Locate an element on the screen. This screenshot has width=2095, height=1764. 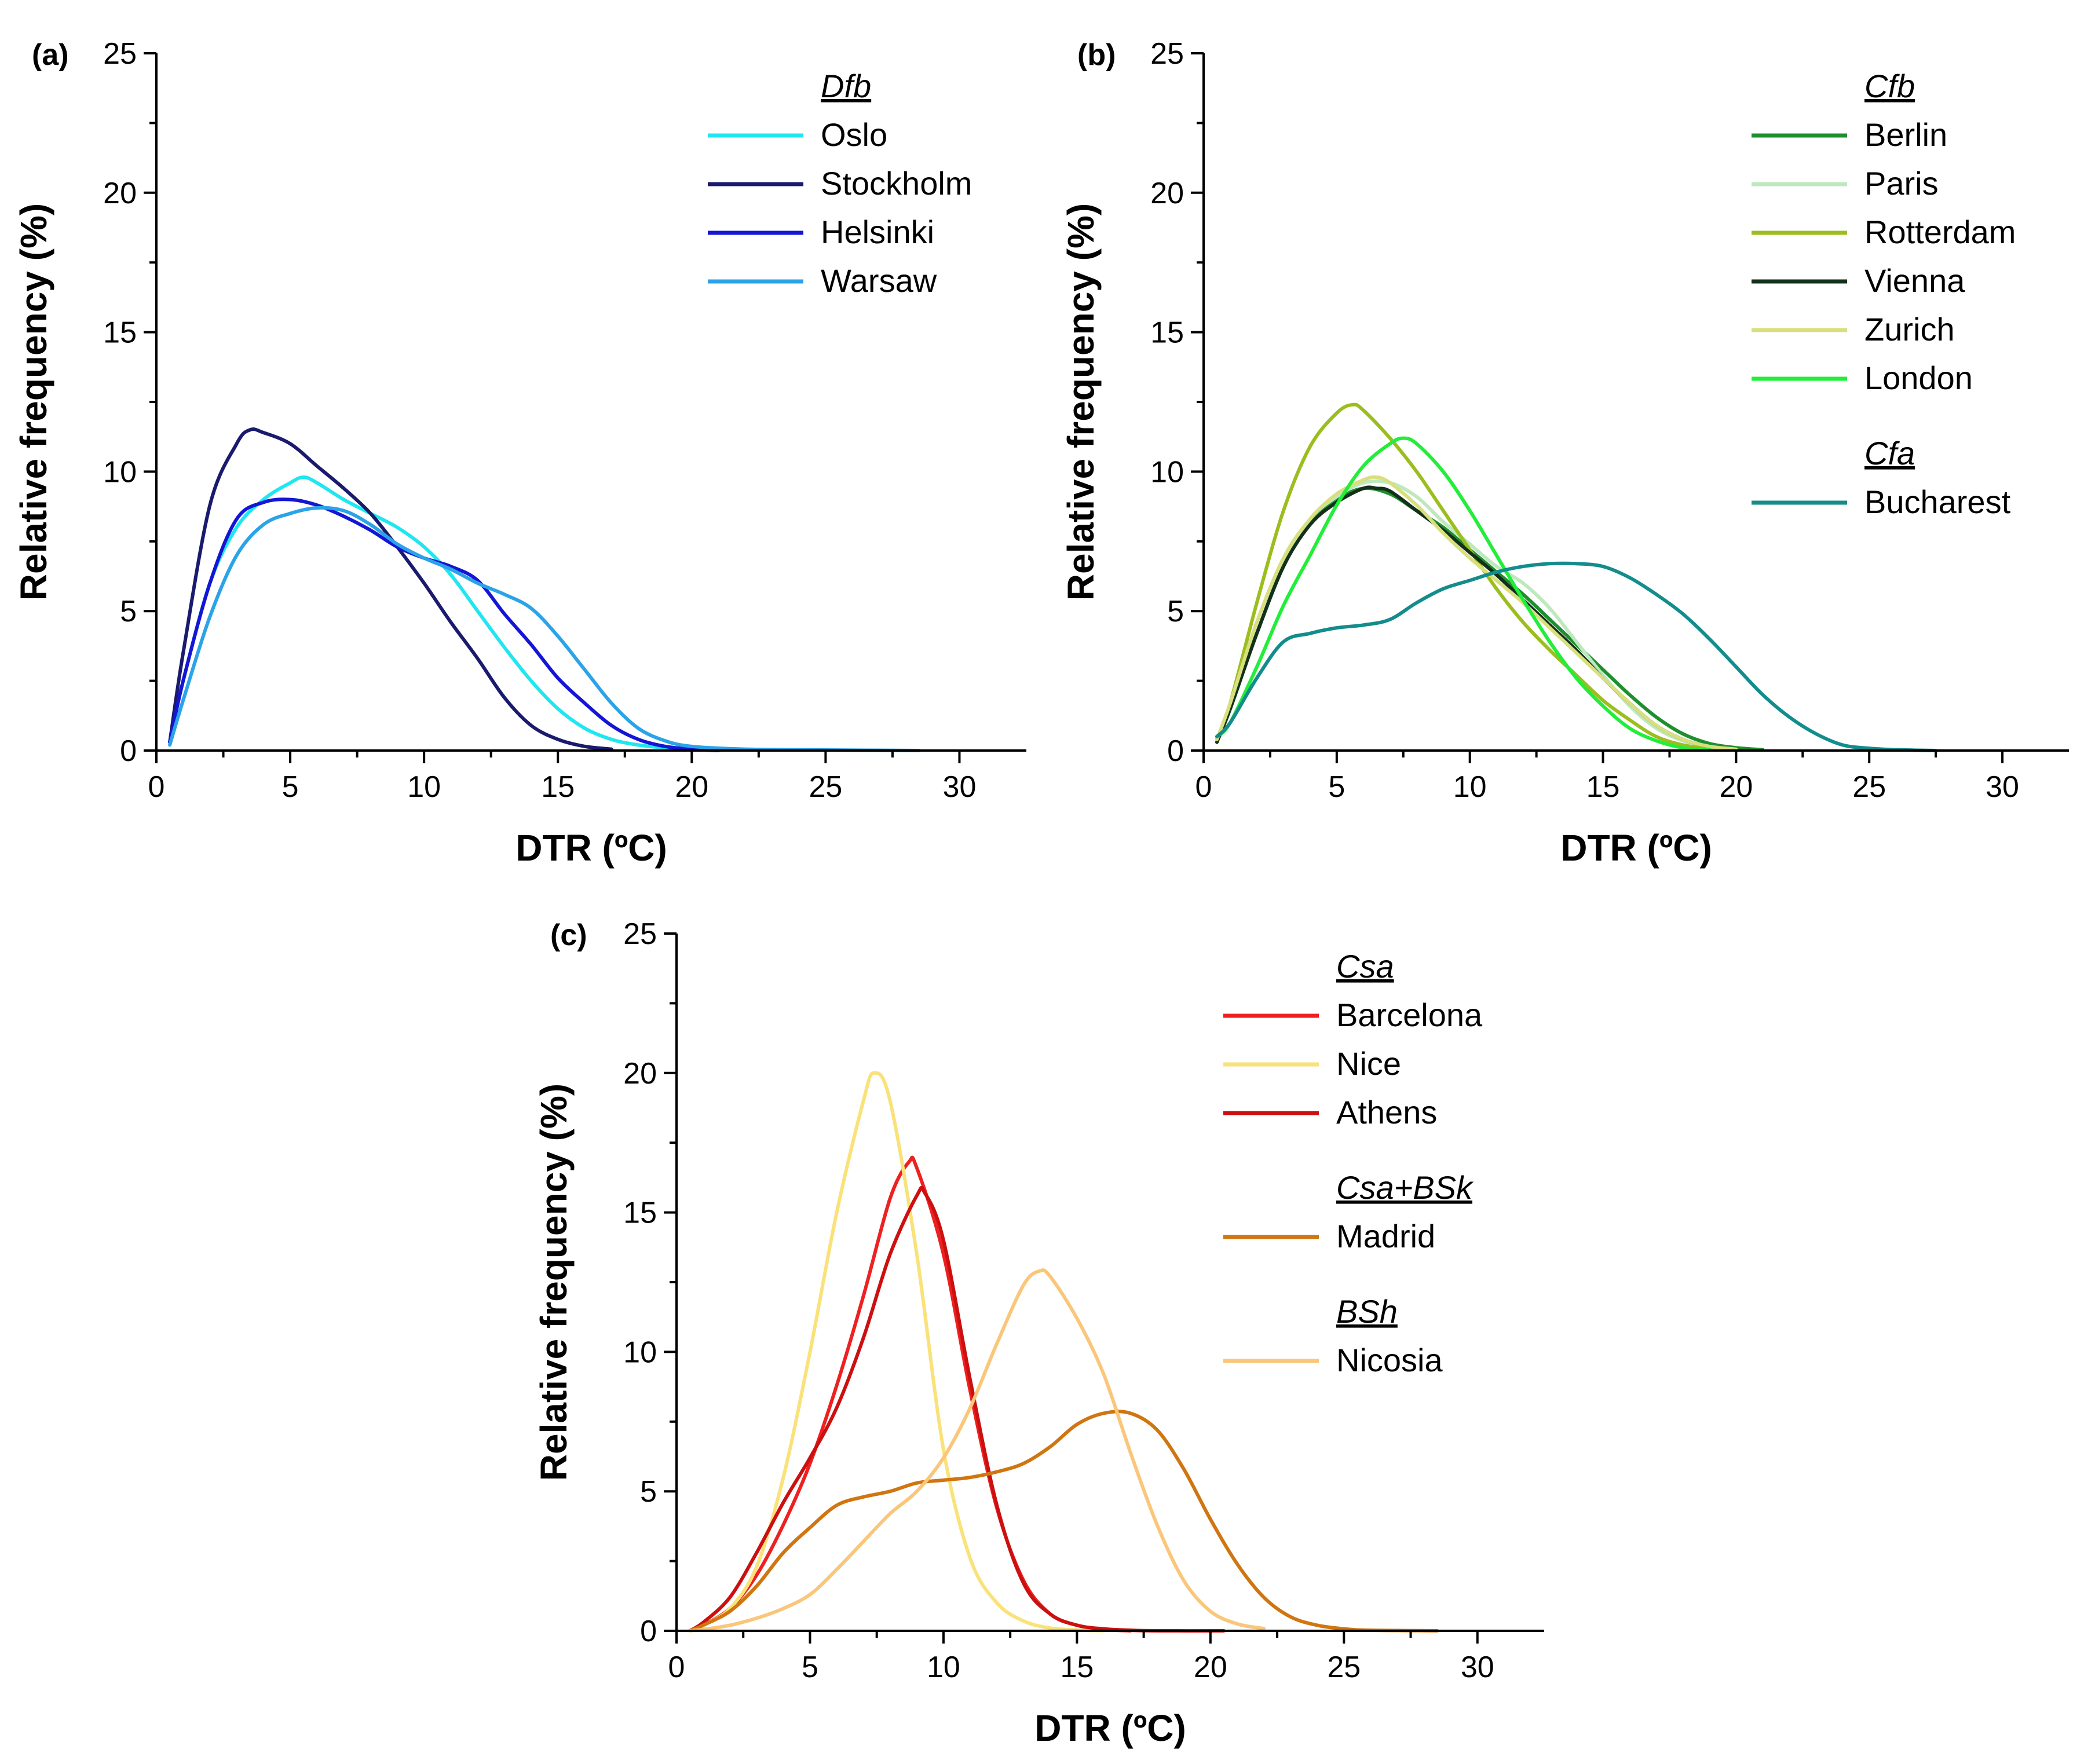
series-line-vienna is located at coordinates (1476, 618).